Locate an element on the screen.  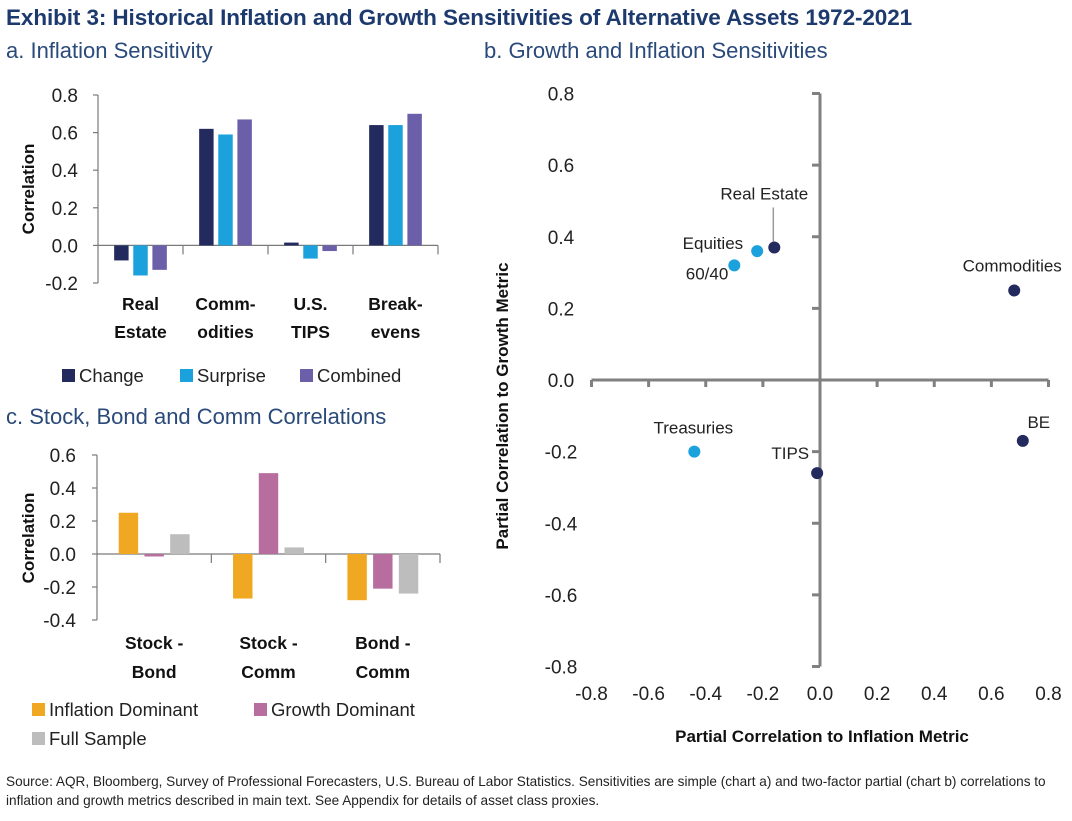
chart-a-y-tick-label: 0.2 is located at coordinates (65, 209).